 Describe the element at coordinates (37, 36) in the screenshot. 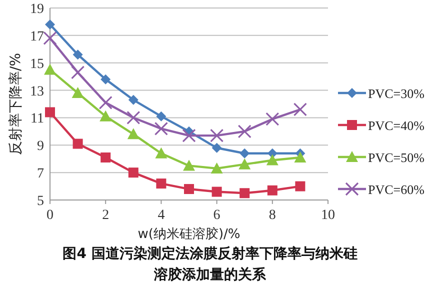

I see `y-tick-label: 17` at that location.